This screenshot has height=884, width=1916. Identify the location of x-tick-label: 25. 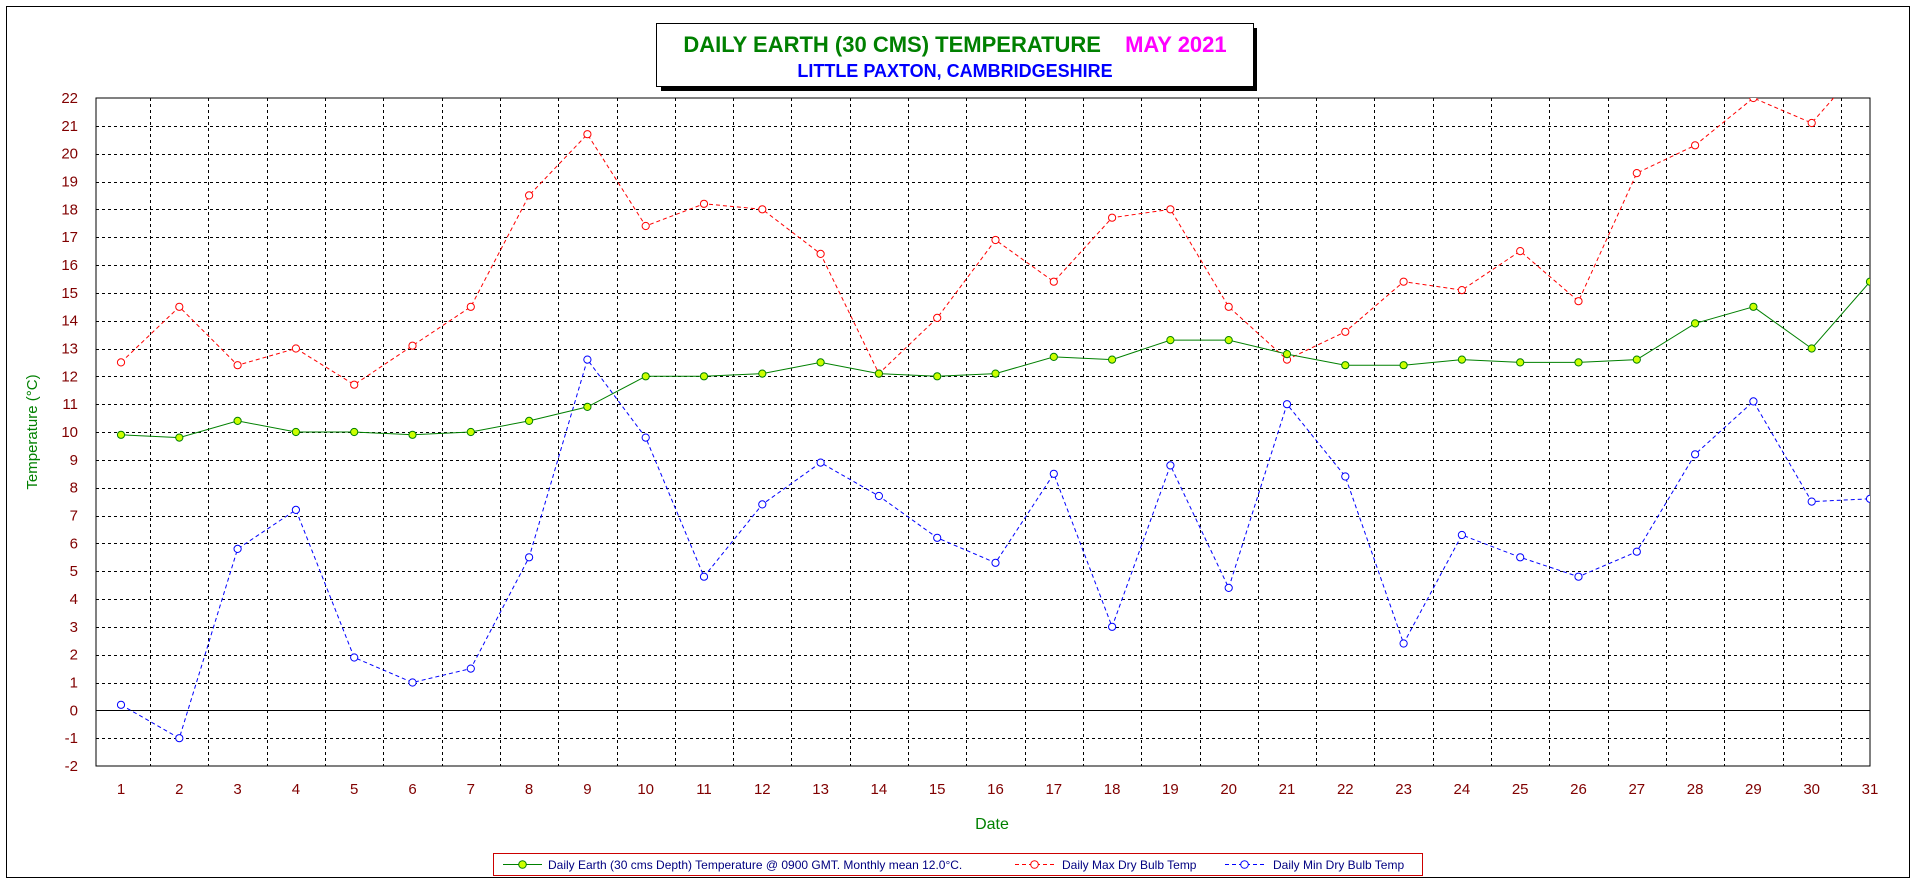
(1520, 789).